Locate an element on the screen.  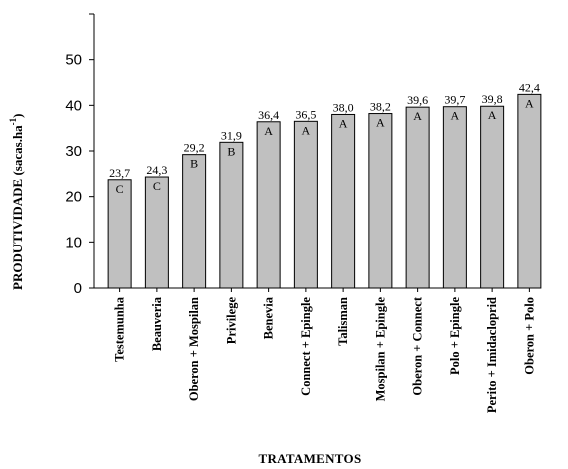
x-category-label: Mospilan + Epingle is located at coordinates (380, 349).